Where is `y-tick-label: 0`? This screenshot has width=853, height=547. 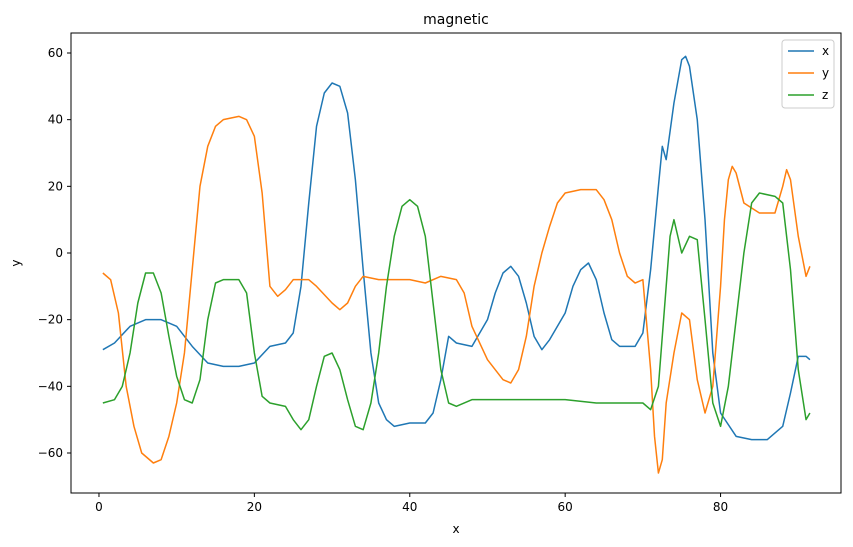 y-tick-label: 0 is located at coordinates (59, 253).